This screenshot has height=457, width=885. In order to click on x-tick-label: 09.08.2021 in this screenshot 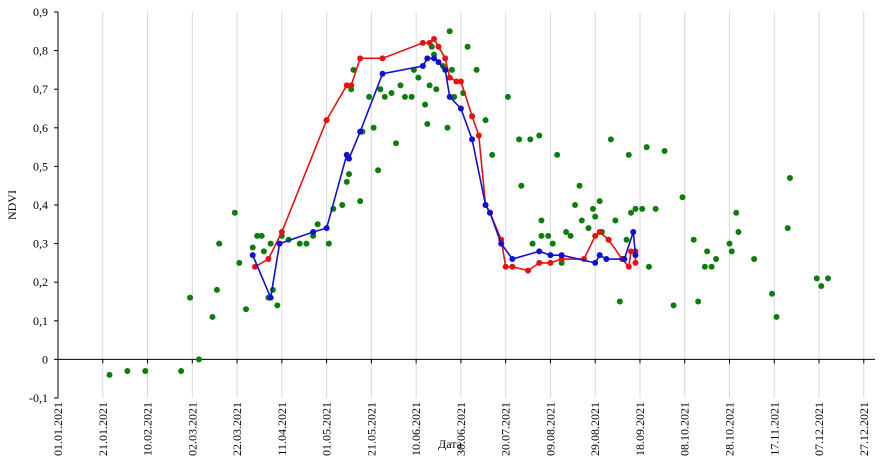, I will do `click(550, 429)`.